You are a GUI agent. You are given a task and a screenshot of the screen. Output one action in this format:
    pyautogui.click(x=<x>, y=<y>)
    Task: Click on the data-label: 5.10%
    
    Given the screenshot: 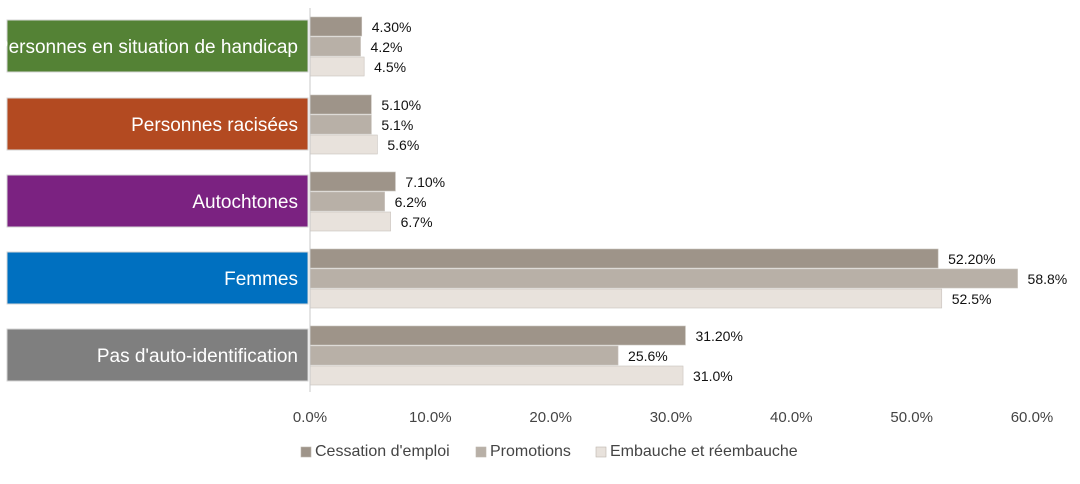 What is the action you would take?
    pyautogui.click(x=401, y=105)
    